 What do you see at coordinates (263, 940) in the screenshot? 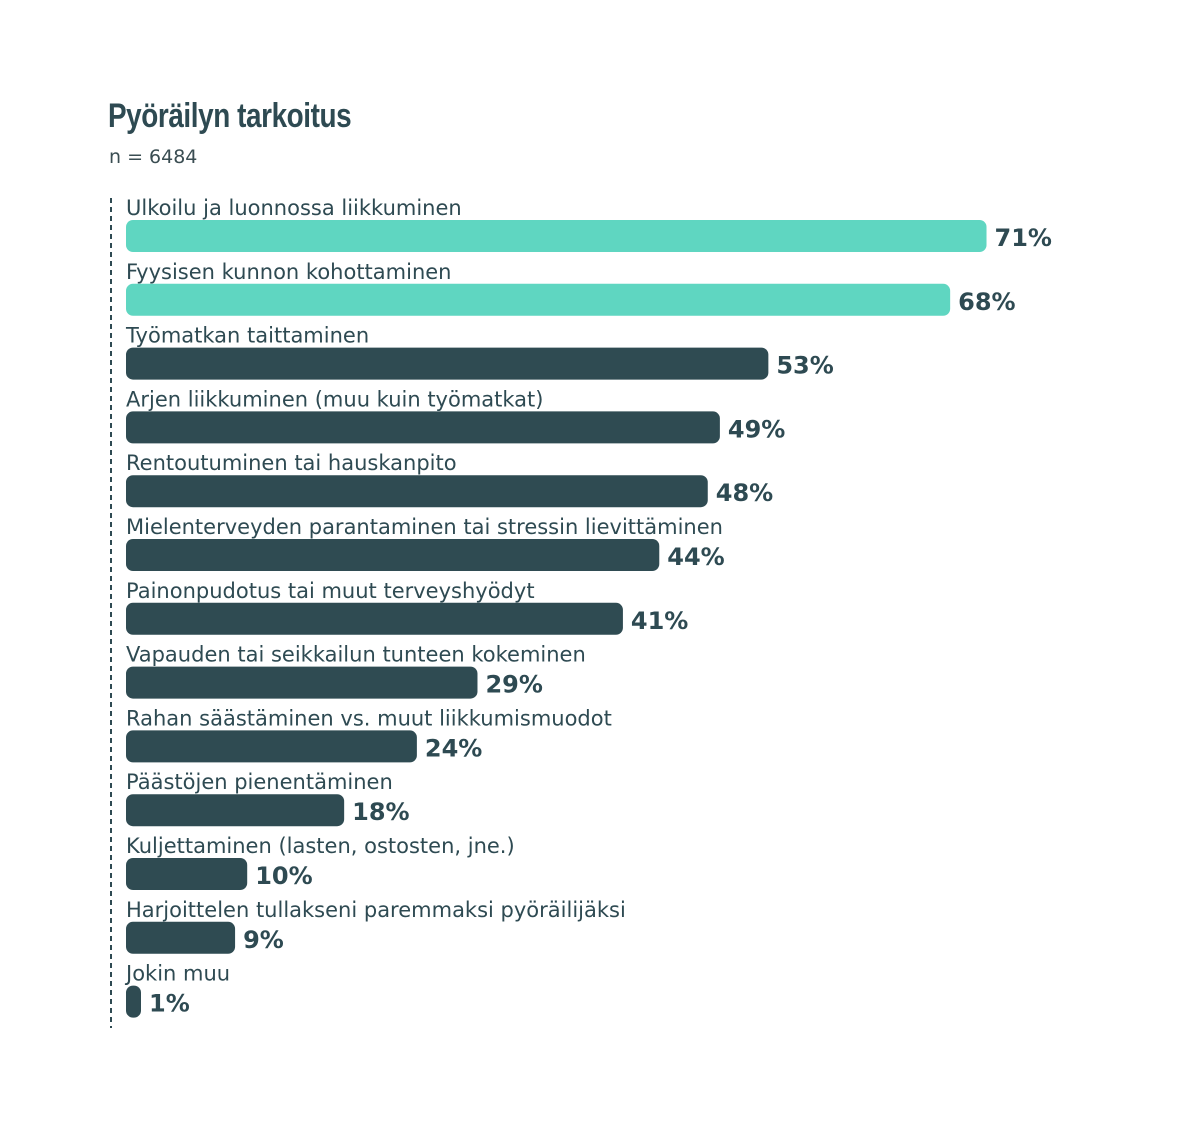
I see `value-label: 9%` at bounding box center [263, 940].